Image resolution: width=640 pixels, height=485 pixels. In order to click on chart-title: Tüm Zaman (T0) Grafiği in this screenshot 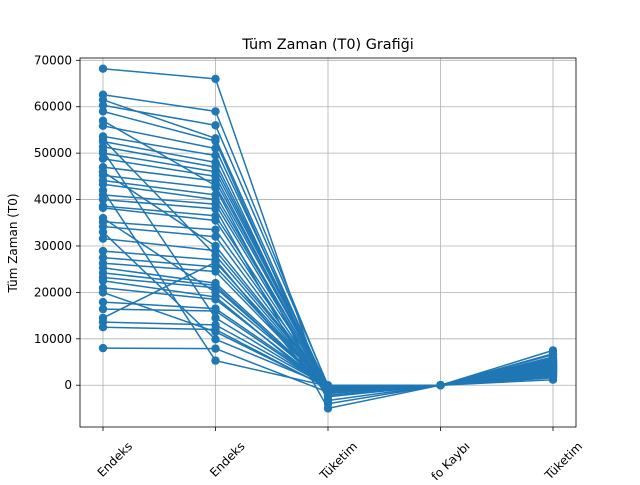, I will do `click(327, 45)`.